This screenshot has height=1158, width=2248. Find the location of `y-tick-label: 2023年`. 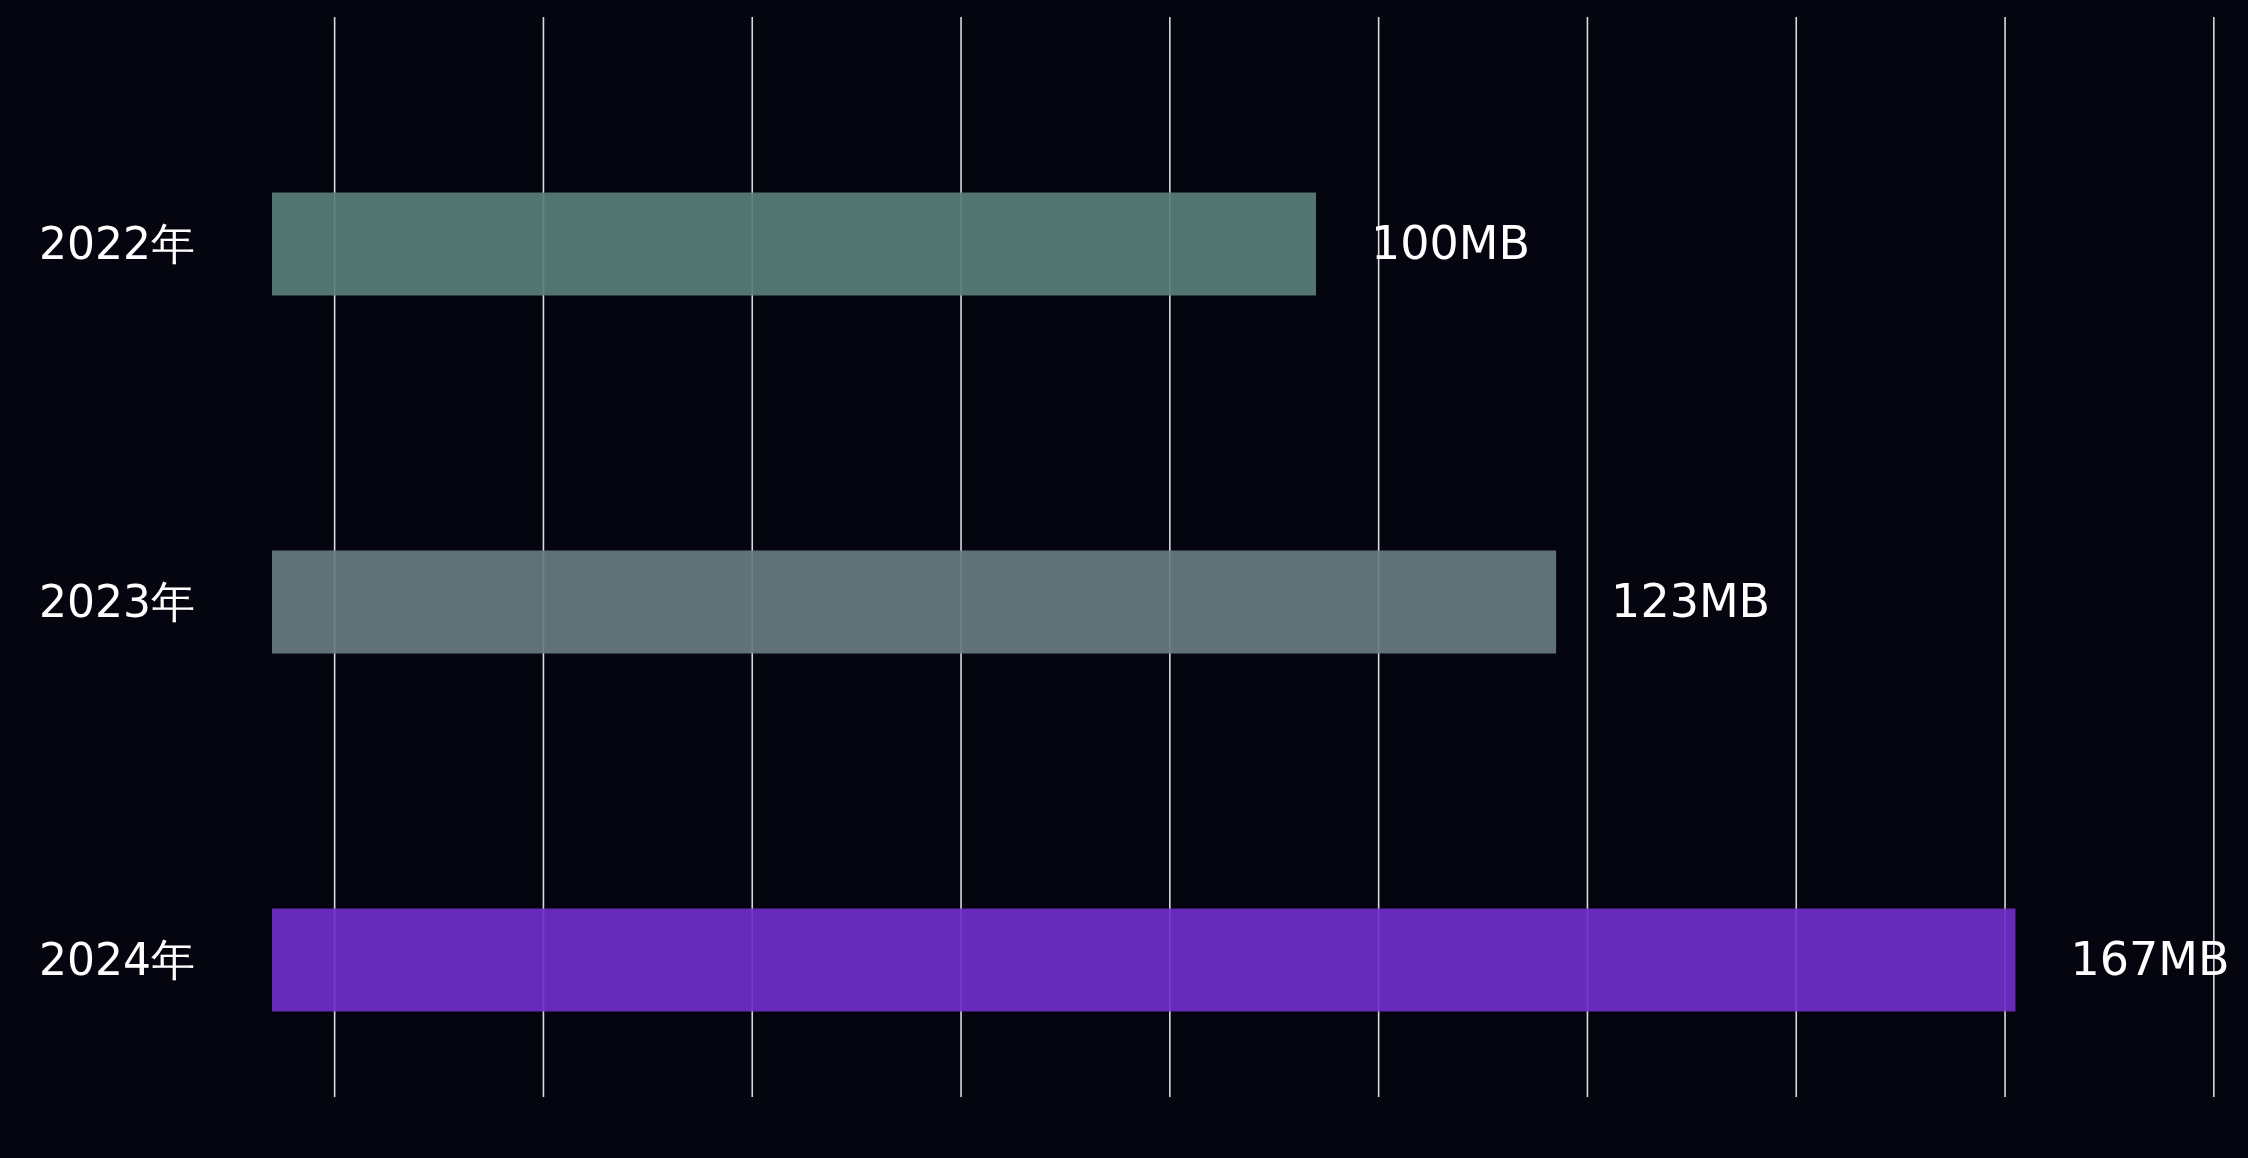

y-tick-label: 2023年 is located at coordinates (117, 601).